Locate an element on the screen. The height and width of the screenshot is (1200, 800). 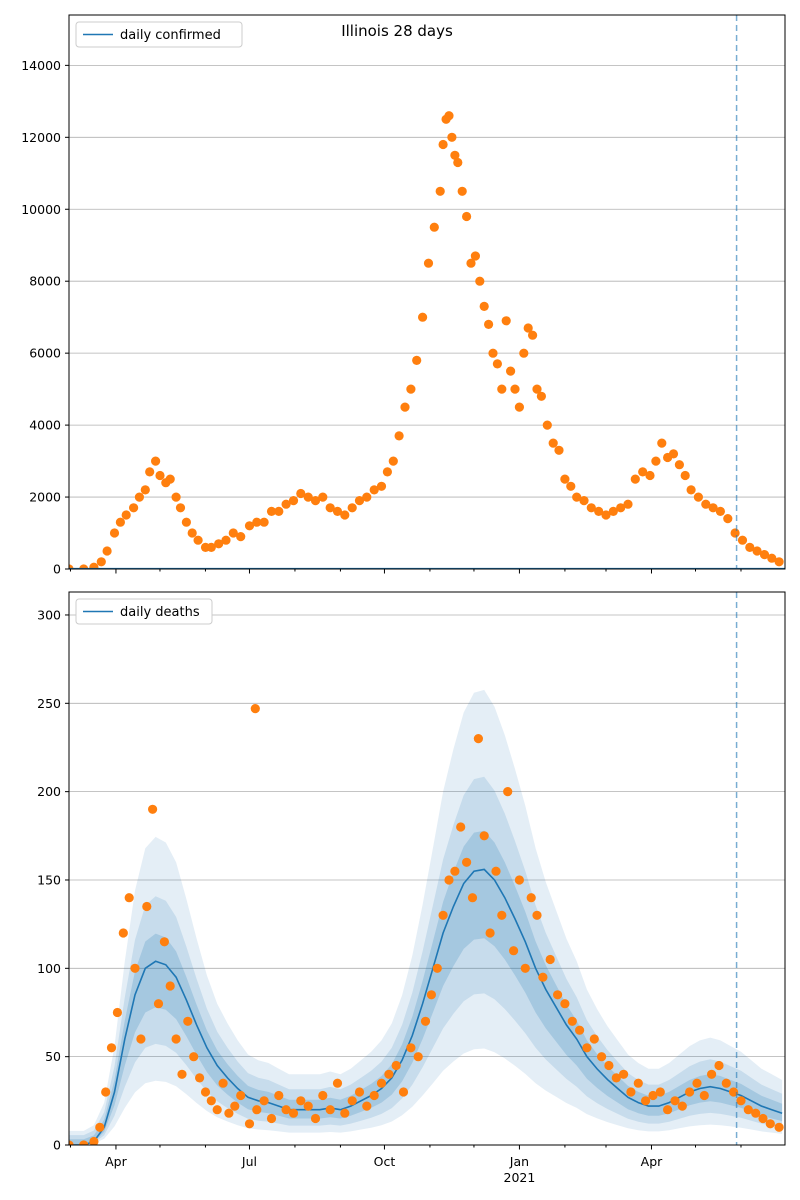
deaths-legend: daily deaths is located at coordinates (144, 611).